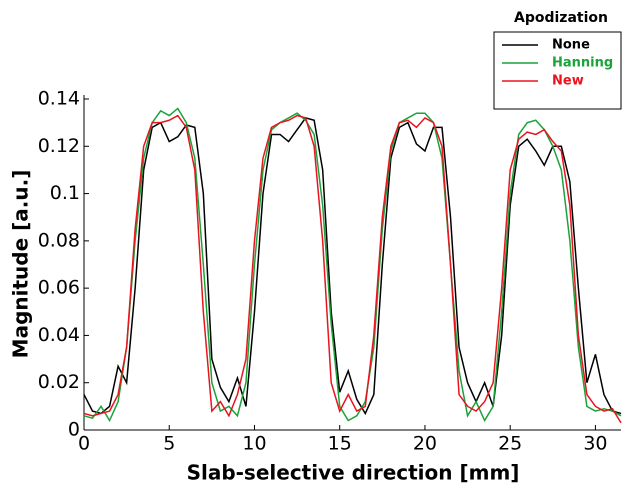  Describe the element at coordinates (340, 444) in the screenshot. I see `x-tick-label: 15` at that location.